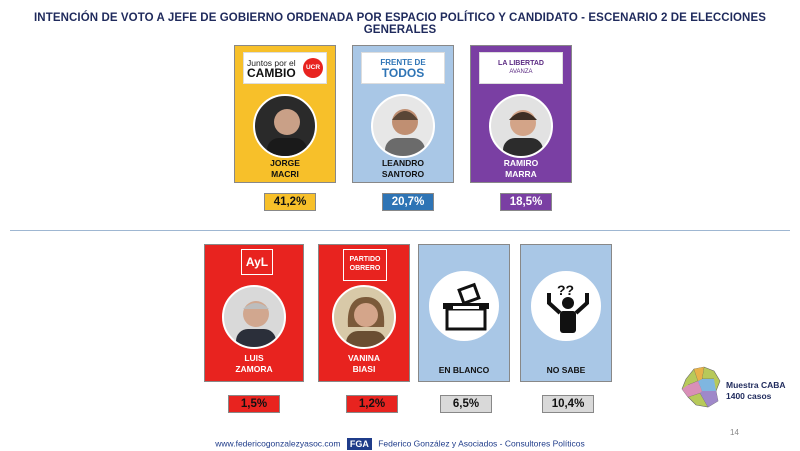  Describe the element at coordinates (701, 387) in the screenshot. I see `caba-map-icon` at that location.